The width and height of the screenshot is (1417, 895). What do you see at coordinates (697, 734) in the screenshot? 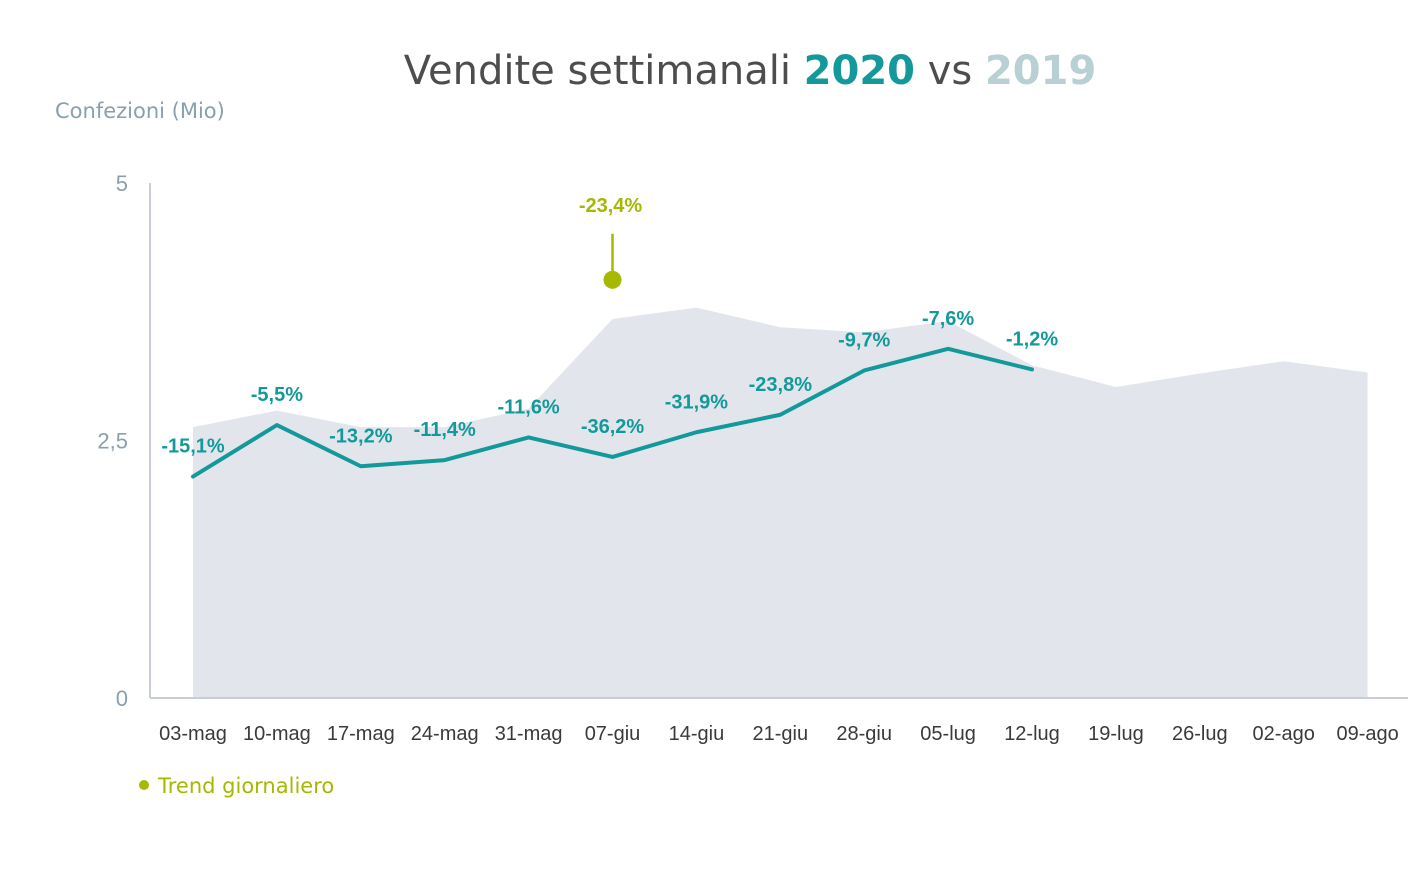
I see `x-tick-label: 14-giu` at bounding box center [697, 734].